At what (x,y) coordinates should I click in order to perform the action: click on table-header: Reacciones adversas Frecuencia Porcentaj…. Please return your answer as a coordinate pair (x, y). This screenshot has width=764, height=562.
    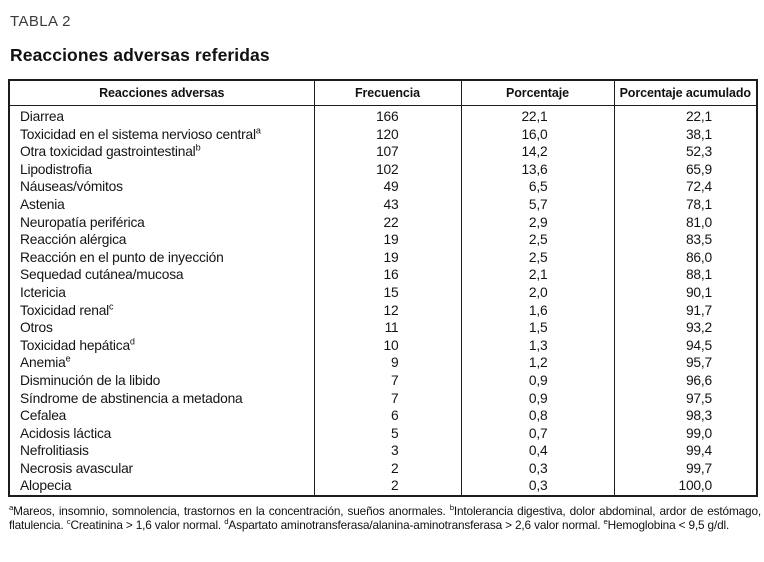
    Looking at the image, I should click on (383, 92).